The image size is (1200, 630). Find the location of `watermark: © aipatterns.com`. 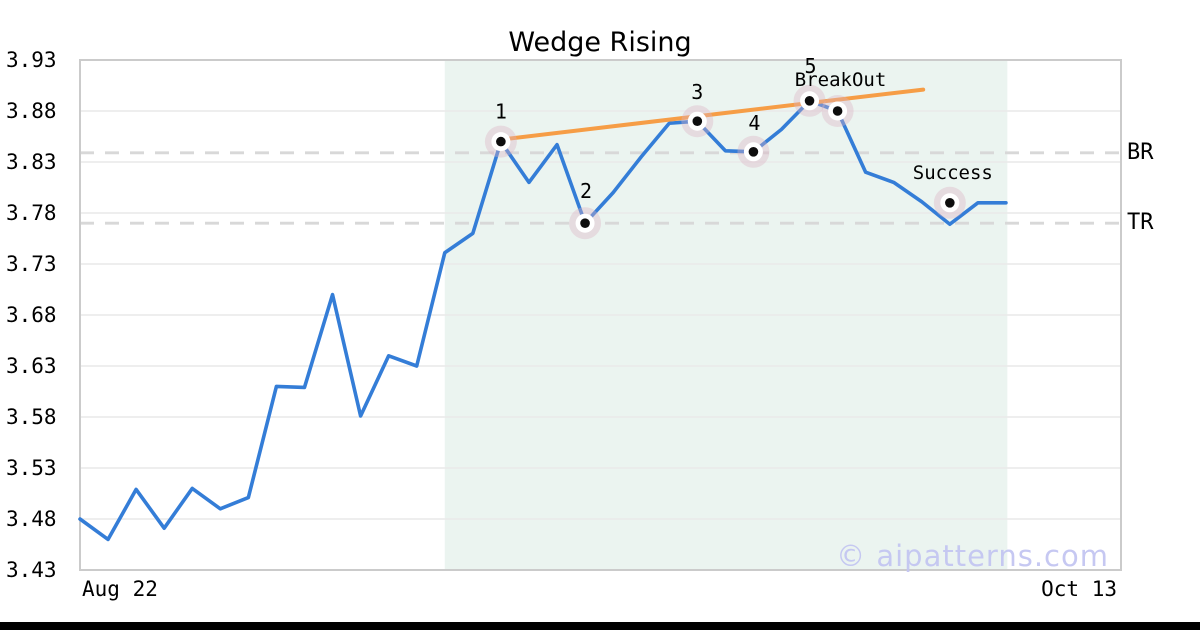

watermark: © aipatterns.com is located at coordinates (972, 556).